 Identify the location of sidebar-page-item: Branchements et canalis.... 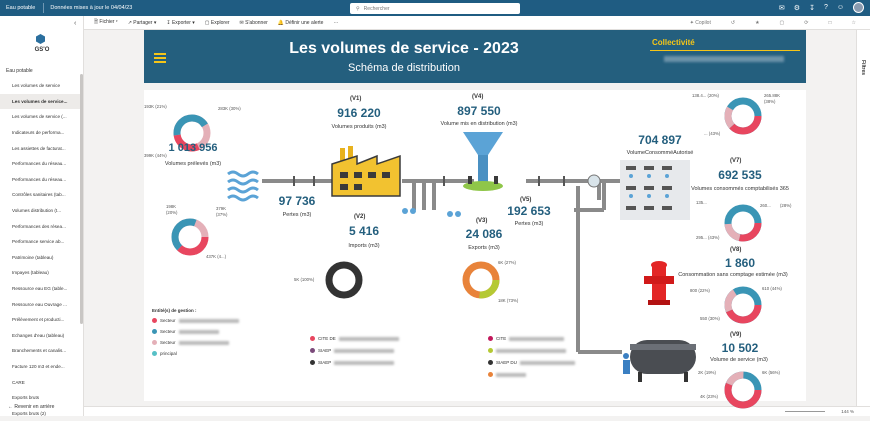
(39, 351).